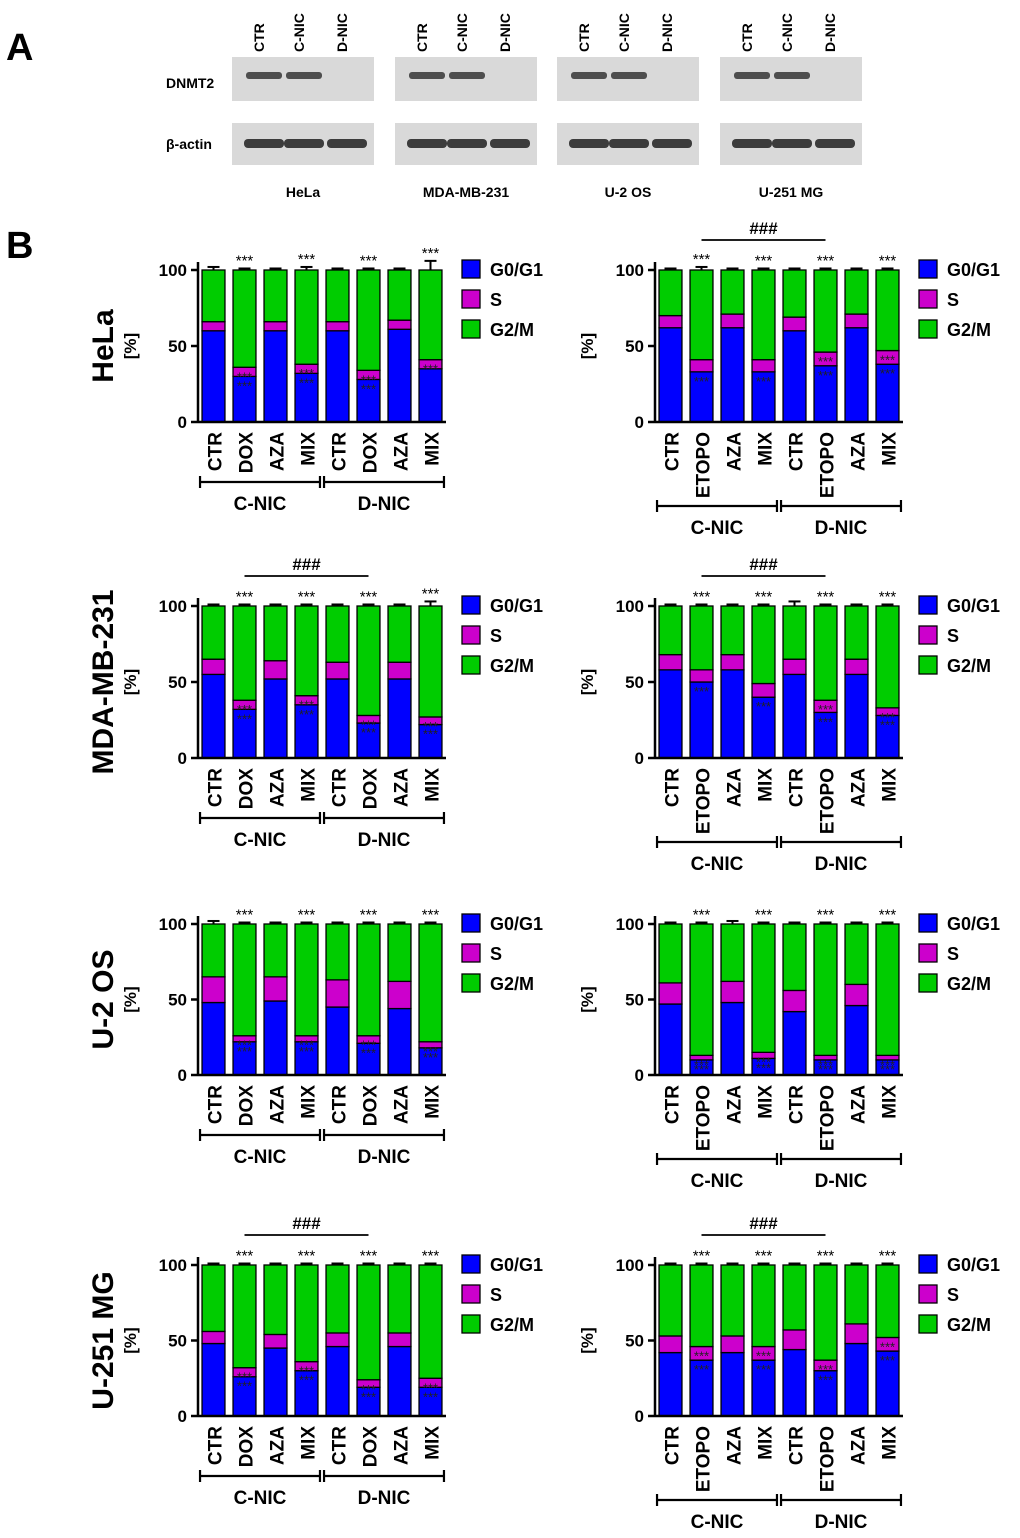  I want to click on y-tick-label: 50, so click(177, 346).